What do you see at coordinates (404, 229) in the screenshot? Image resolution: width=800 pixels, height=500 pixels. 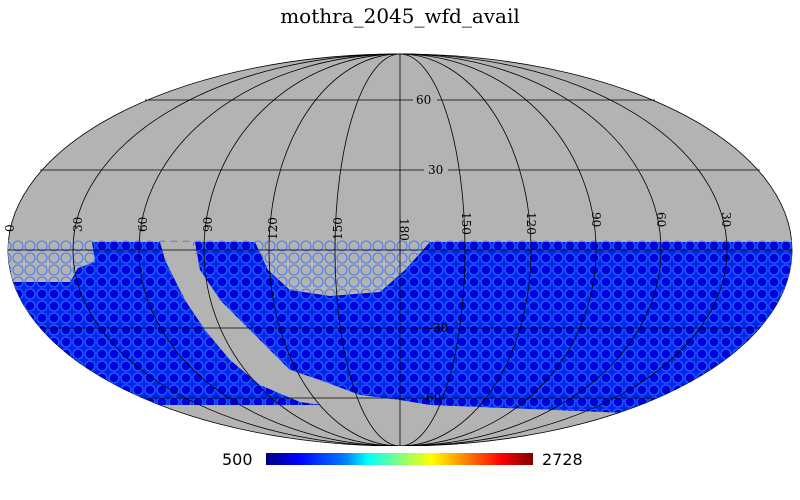 I see `meridian-label: 180` at bounding box center [404, 229].